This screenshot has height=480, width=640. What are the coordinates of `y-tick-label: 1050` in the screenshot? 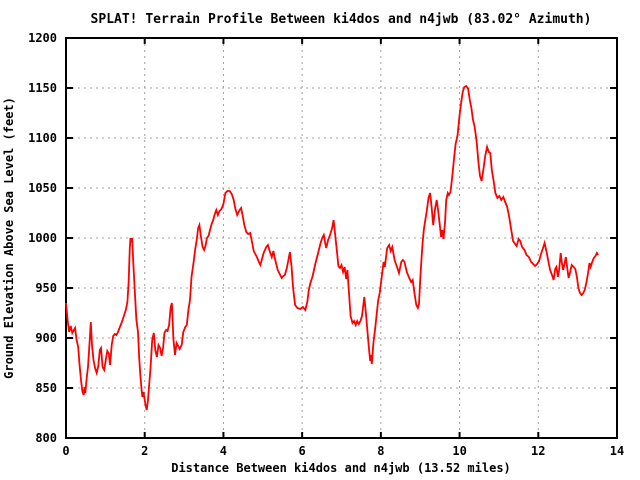 It's located at (42, 188).